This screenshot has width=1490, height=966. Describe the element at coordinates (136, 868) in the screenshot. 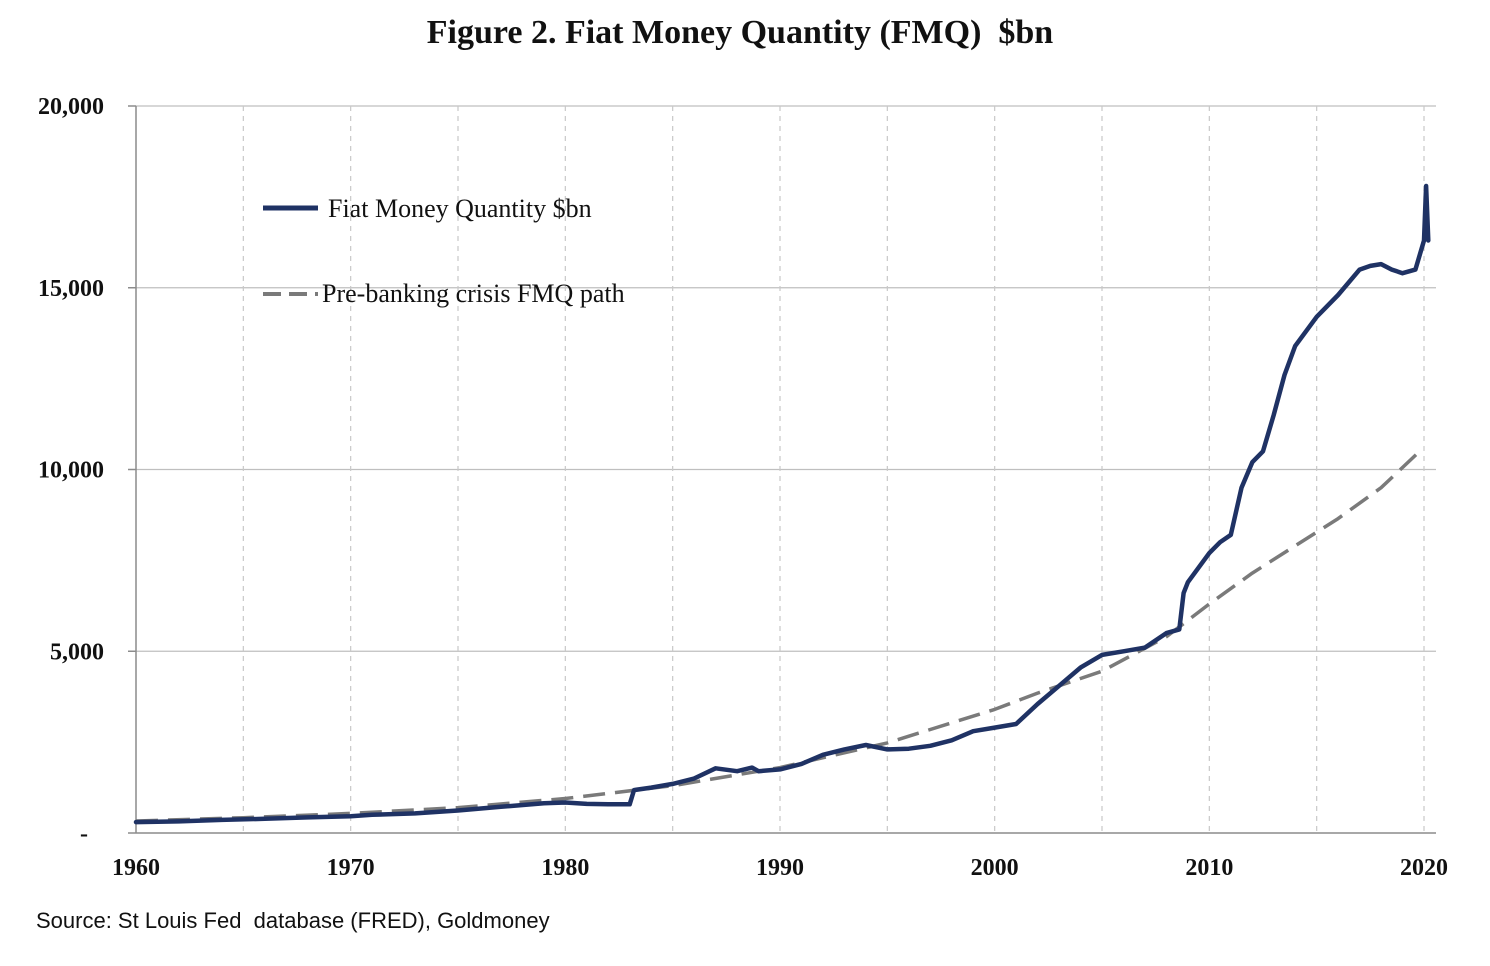

I see `x-tick-label: 1960` at that location.